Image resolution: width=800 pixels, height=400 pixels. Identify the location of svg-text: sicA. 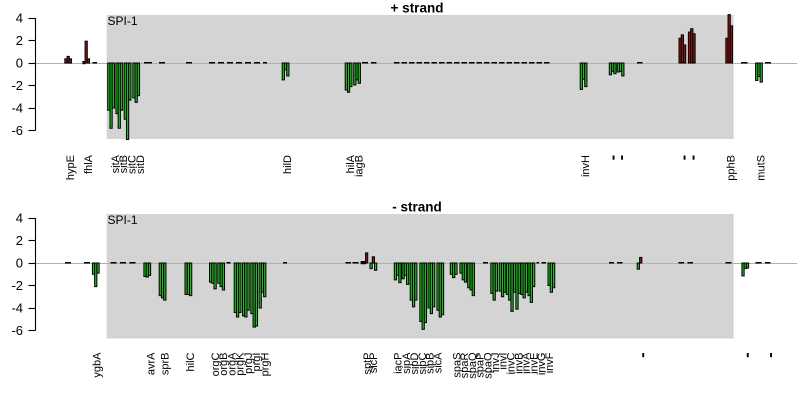
(439, 362).